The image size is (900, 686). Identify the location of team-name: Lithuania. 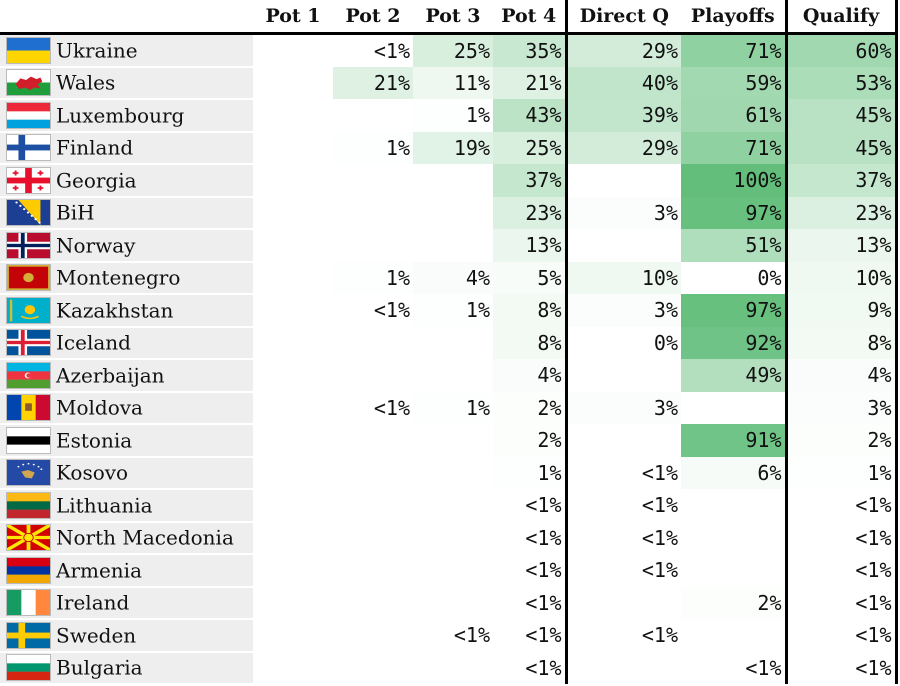
(104, 505).